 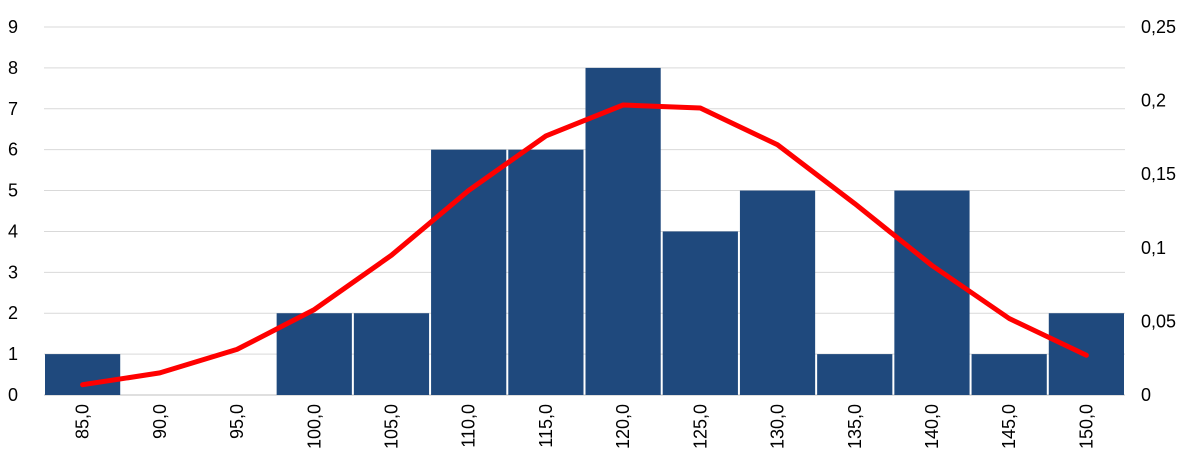 What do you see at coordinates (469, 426) in the screenshot?
I see `x-tick-label: 110,0` at bounding box center [469, 426].